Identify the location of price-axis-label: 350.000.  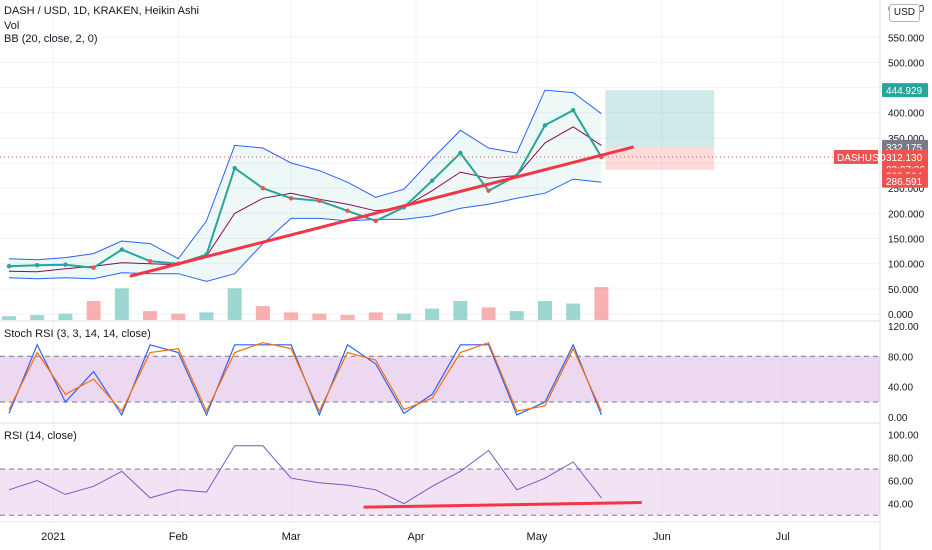
(906, 139).